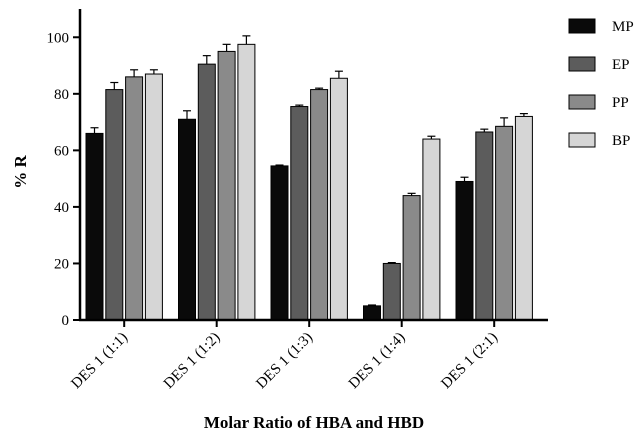 This screenshot has height=433, width=636. Describe the element at coordinates (582, 140) in the screenshot. I see `legend-swatch-bp` at that location.